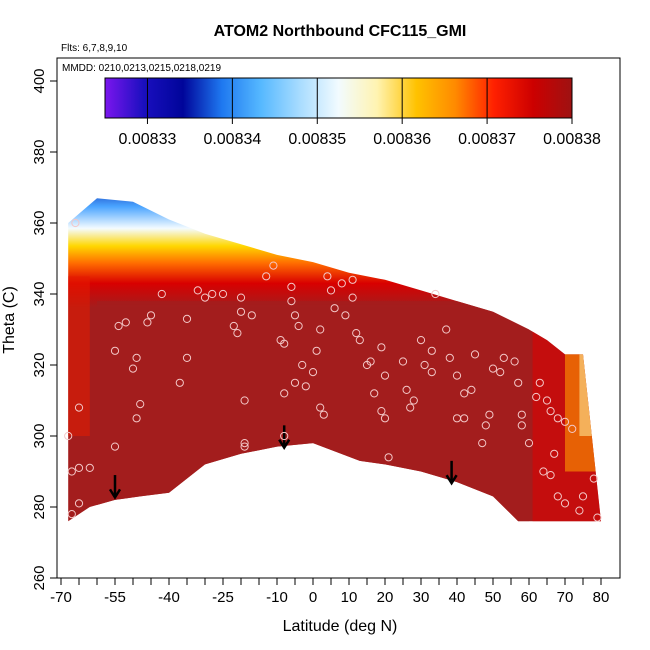  Describe the element at coordinates (340, 626) in the screenshot. I see `x-axis-title: Latitude (deg N)` at that location.